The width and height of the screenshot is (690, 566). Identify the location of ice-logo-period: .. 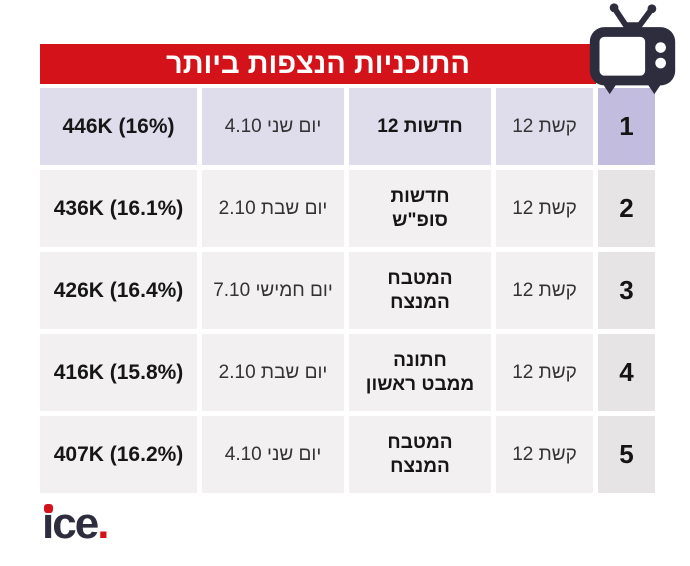
(103, 523).